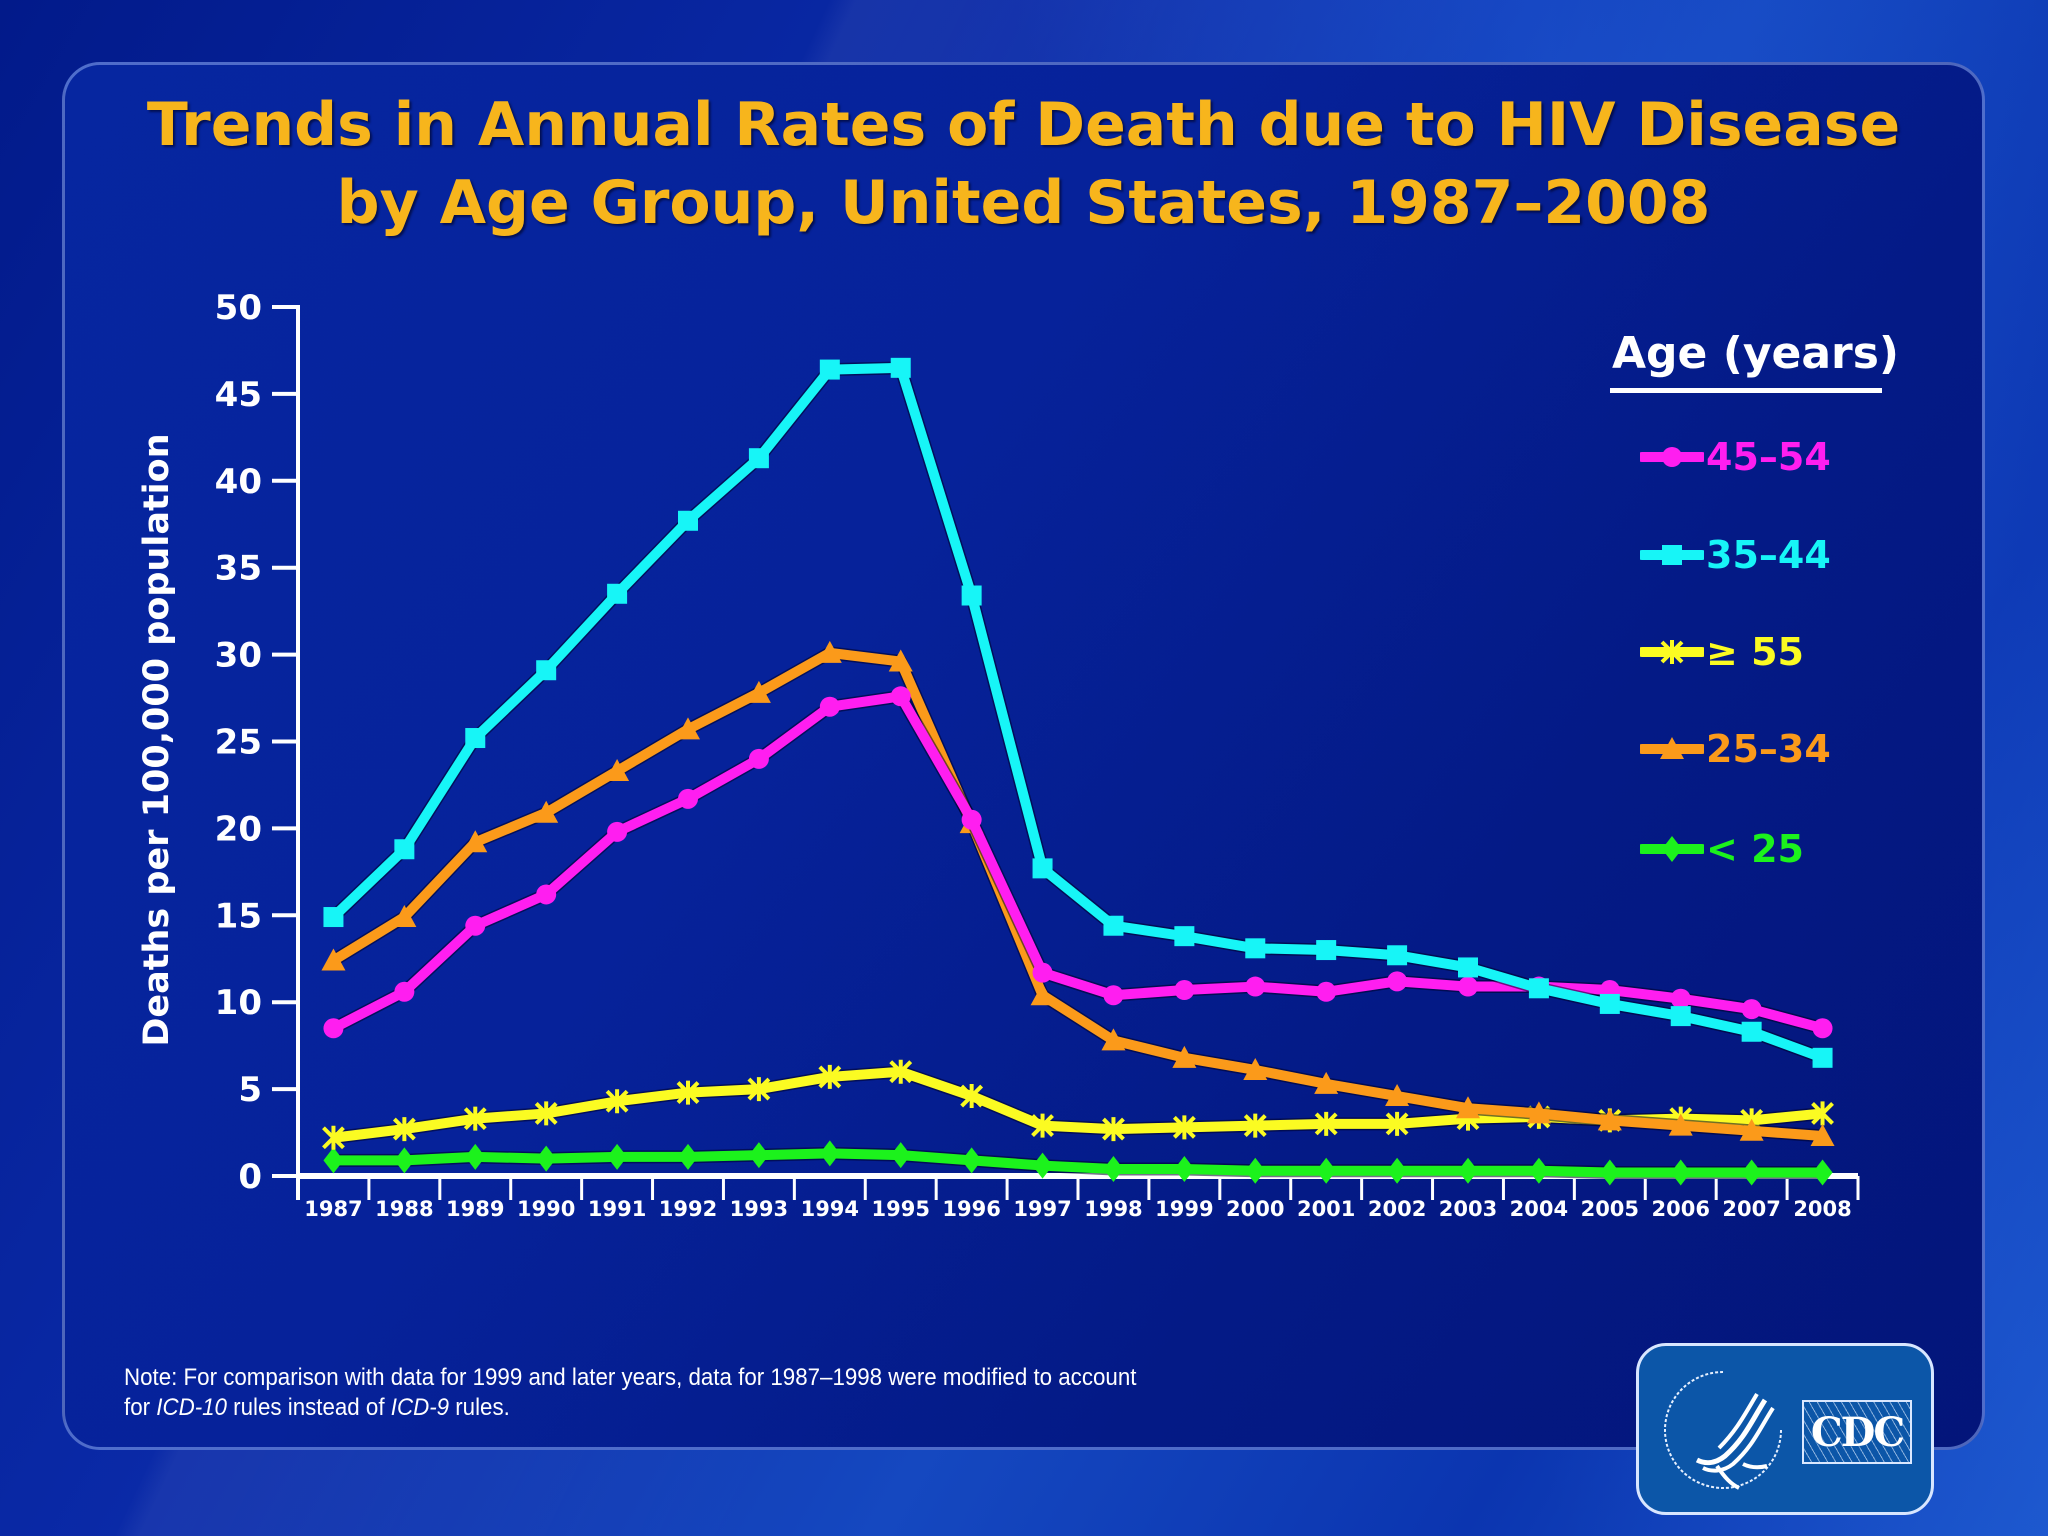 This screenshot has width=2048, height=1536. I want to click on series-diamond, so click(1078, 1163).